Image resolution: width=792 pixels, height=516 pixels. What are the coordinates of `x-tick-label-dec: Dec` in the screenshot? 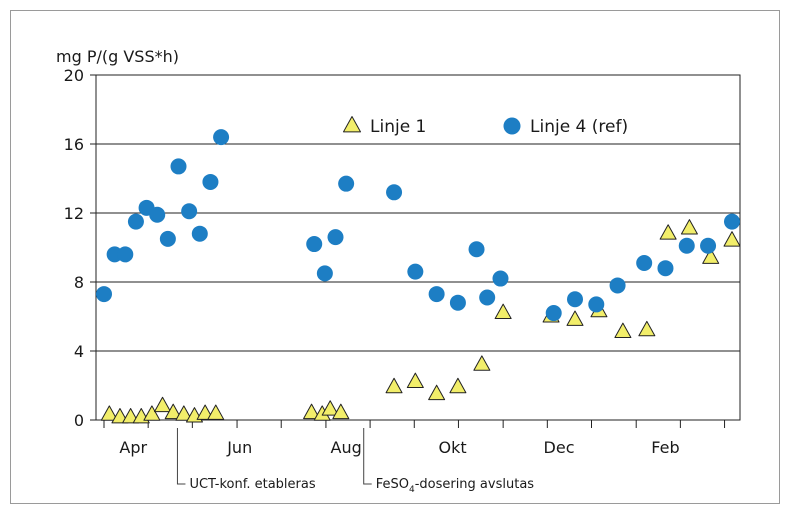 It's located at (559, 447).